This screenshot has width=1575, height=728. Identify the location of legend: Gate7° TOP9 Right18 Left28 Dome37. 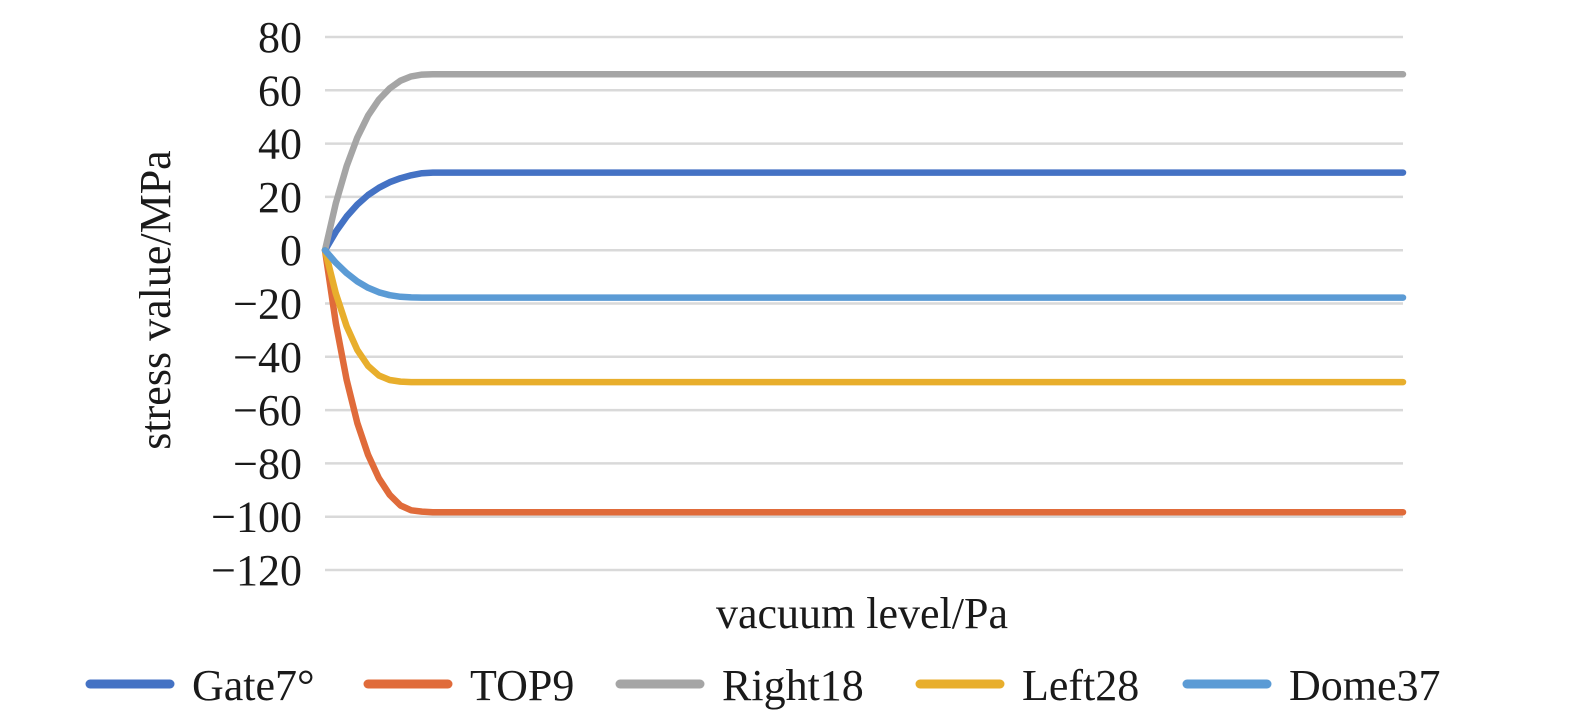
(763, 685).